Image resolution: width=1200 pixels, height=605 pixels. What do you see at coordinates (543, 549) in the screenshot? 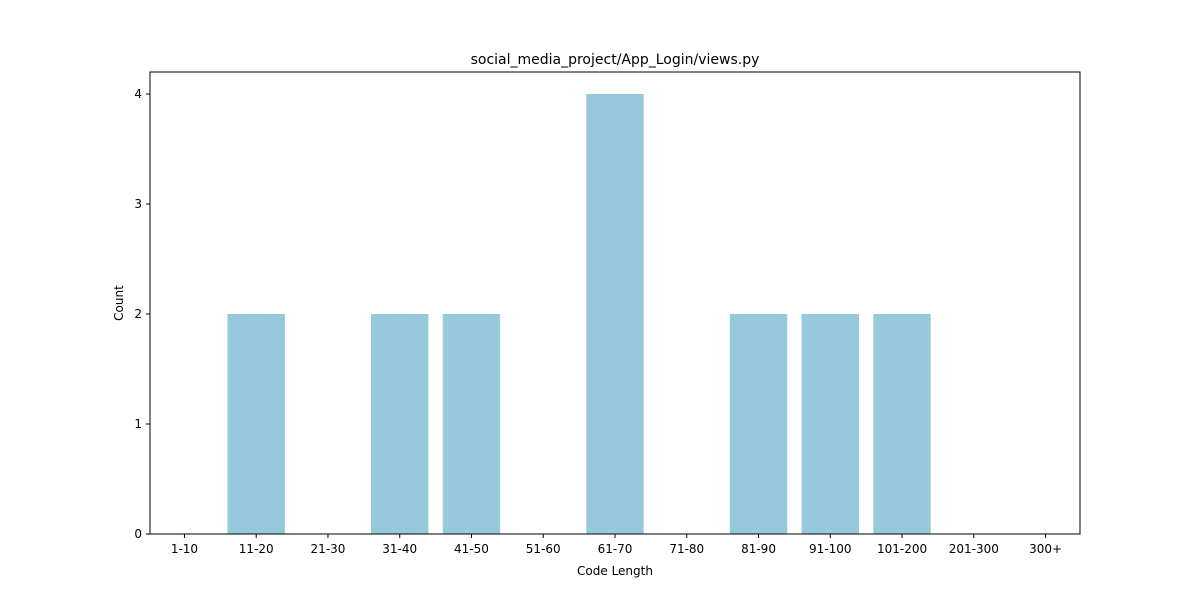
I see `x-tick-label: 51-60` at bounding box center [543, 549].